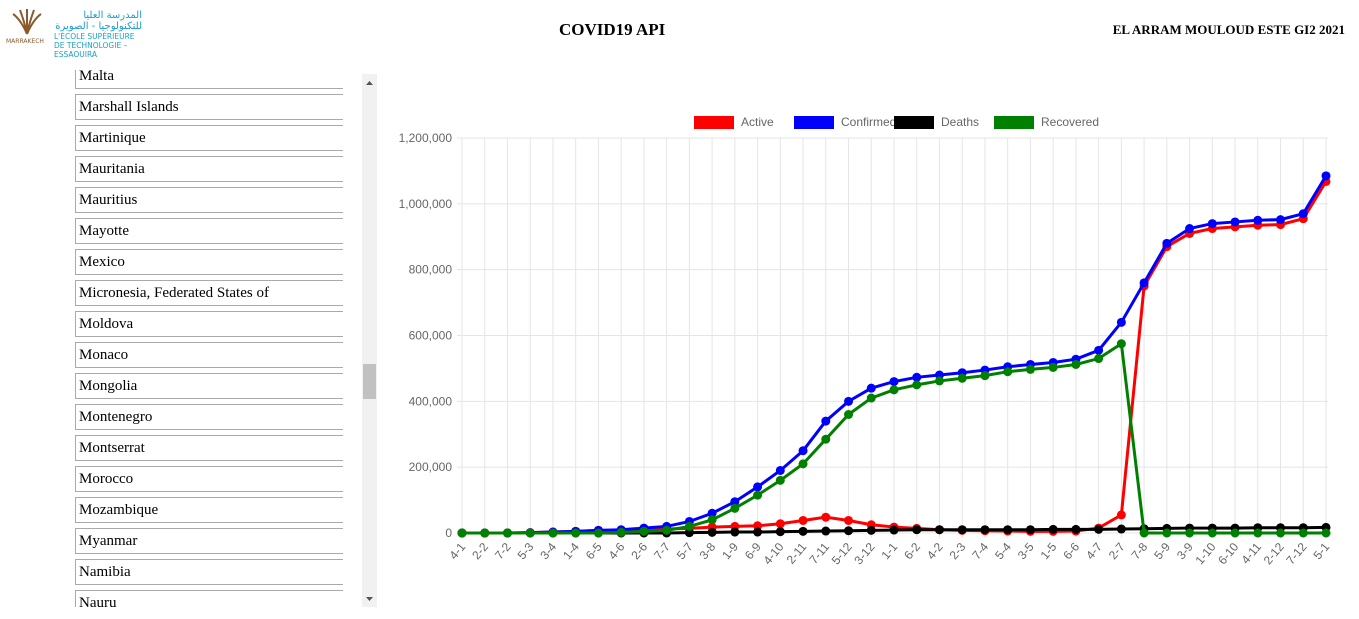 Image resolution: width=1359 pixels, height=619 pixels. What do you see at coordinates (369, 340) in the screenshot?
I see `scrollbar` at bounding box center [369, 340].